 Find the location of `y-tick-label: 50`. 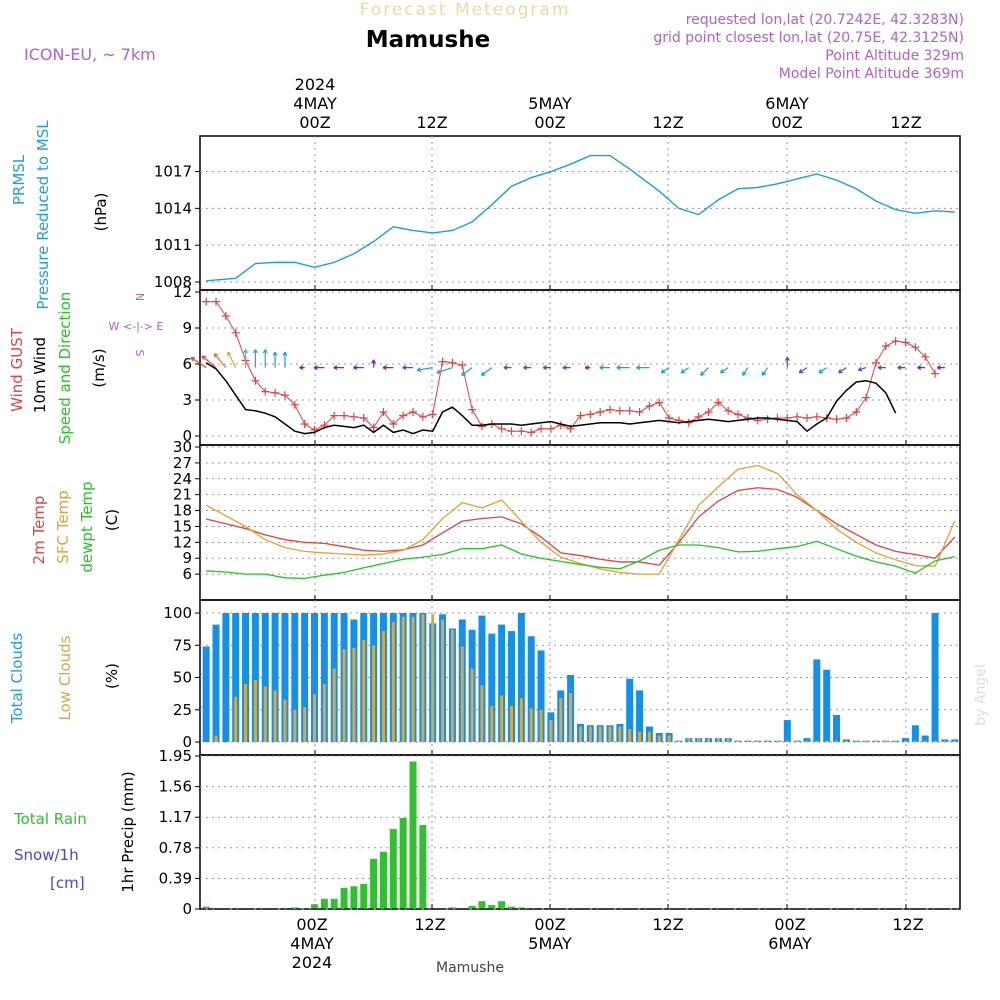

y-tick-label: 50 is located at coordinates (182, 678).